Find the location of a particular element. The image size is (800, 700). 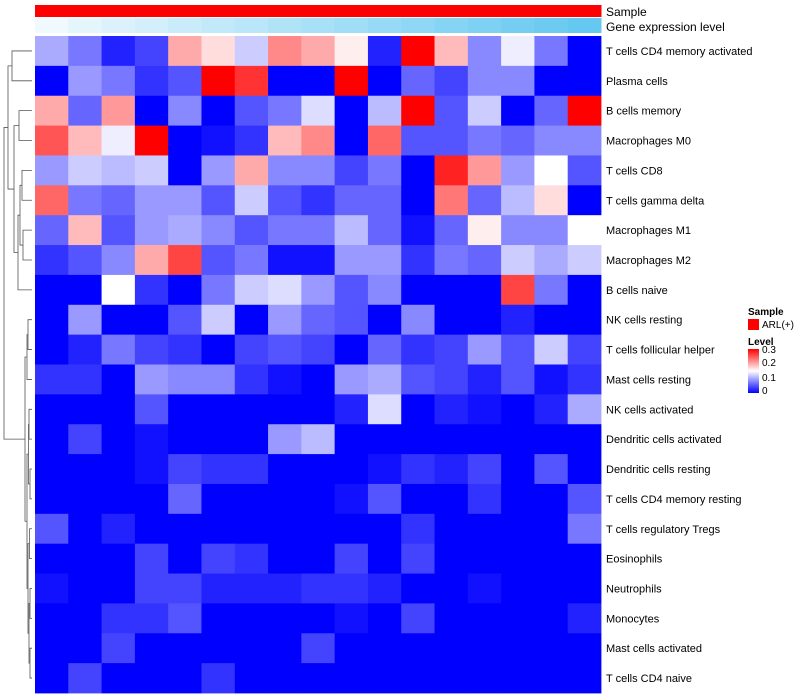

row-label: Dendritic cells activated is located at coordinates (664, 440).